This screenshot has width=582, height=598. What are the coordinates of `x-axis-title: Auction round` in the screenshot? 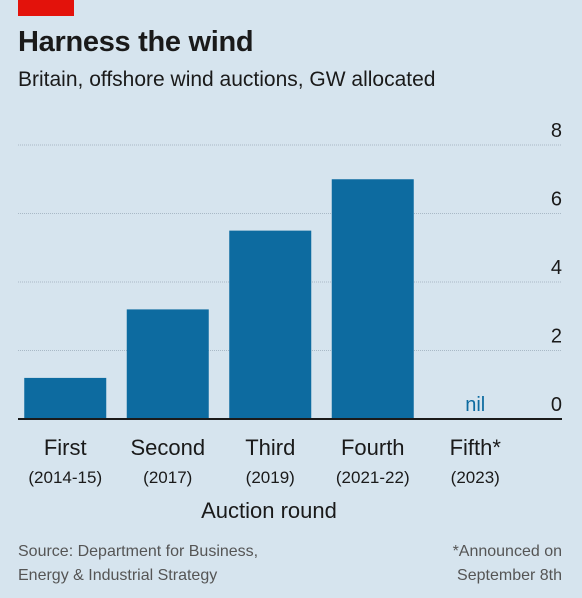 It's located at (269, 510).